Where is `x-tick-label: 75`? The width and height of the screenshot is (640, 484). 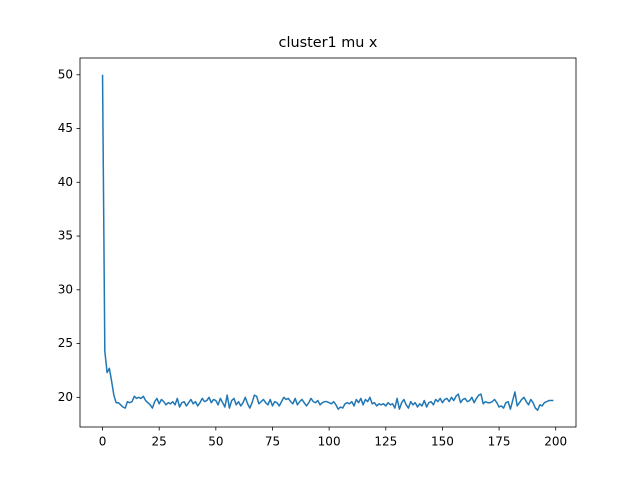 x-tick-label: 75 is located at coordinates (272, 442).